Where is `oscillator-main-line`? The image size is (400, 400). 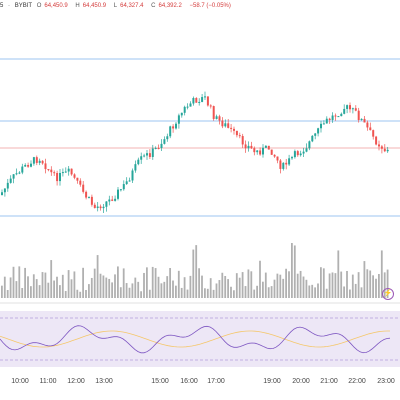
oscillator-main-line is located at coordinates (195, 339).